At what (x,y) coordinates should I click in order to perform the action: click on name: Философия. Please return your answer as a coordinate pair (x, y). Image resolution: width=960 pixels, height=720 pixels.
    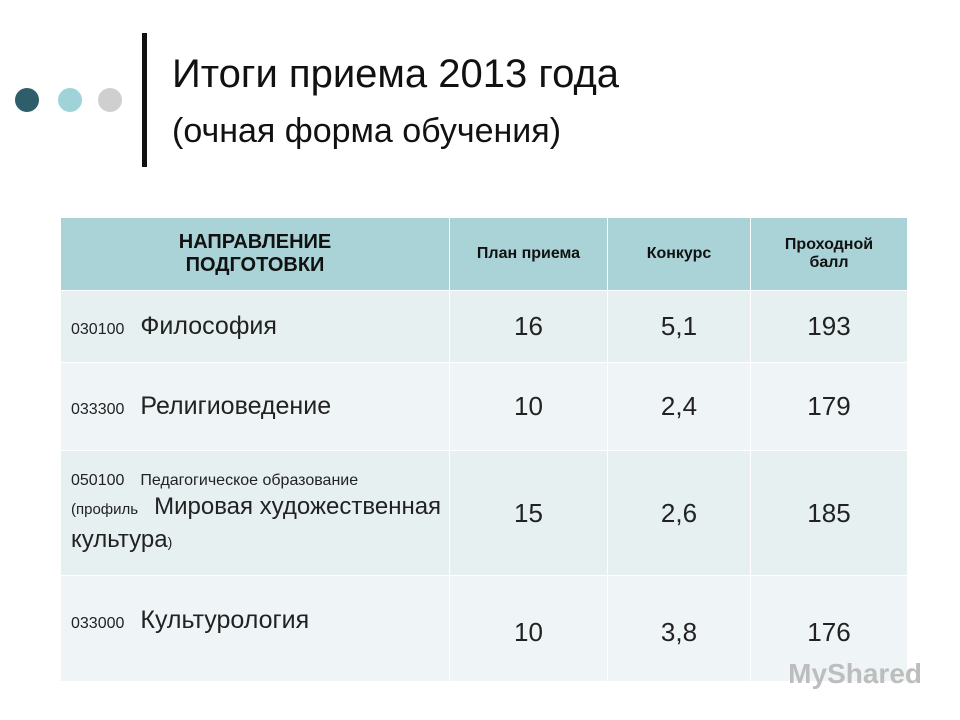
    Looking at the image, I should click on (208, 325).